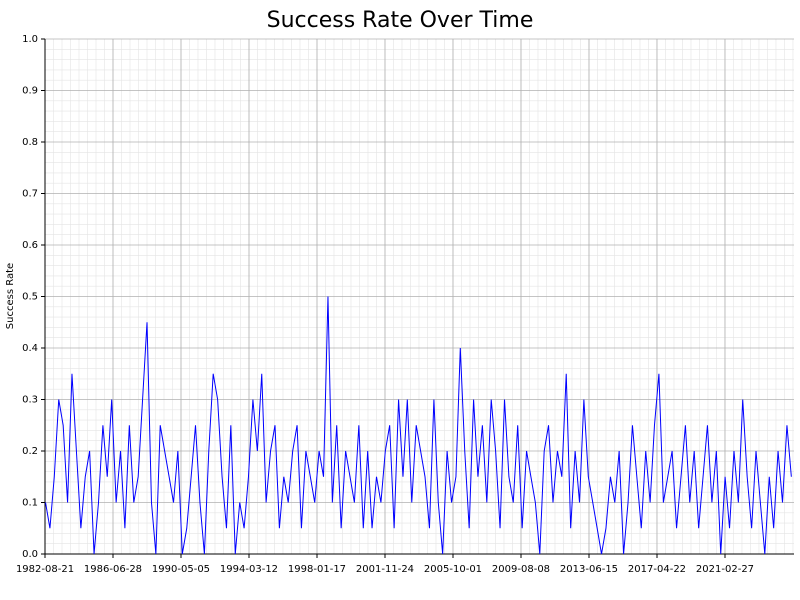  I want to click on y-tick-label: 0.9, so click(30, 91).